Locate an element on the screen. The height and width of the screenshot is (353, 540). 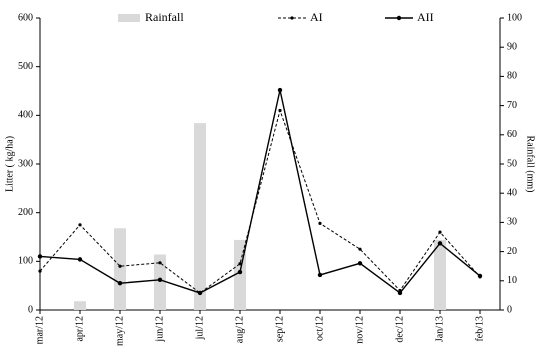
x-tick-label: apr/12 is located at coordinates (79, 329).